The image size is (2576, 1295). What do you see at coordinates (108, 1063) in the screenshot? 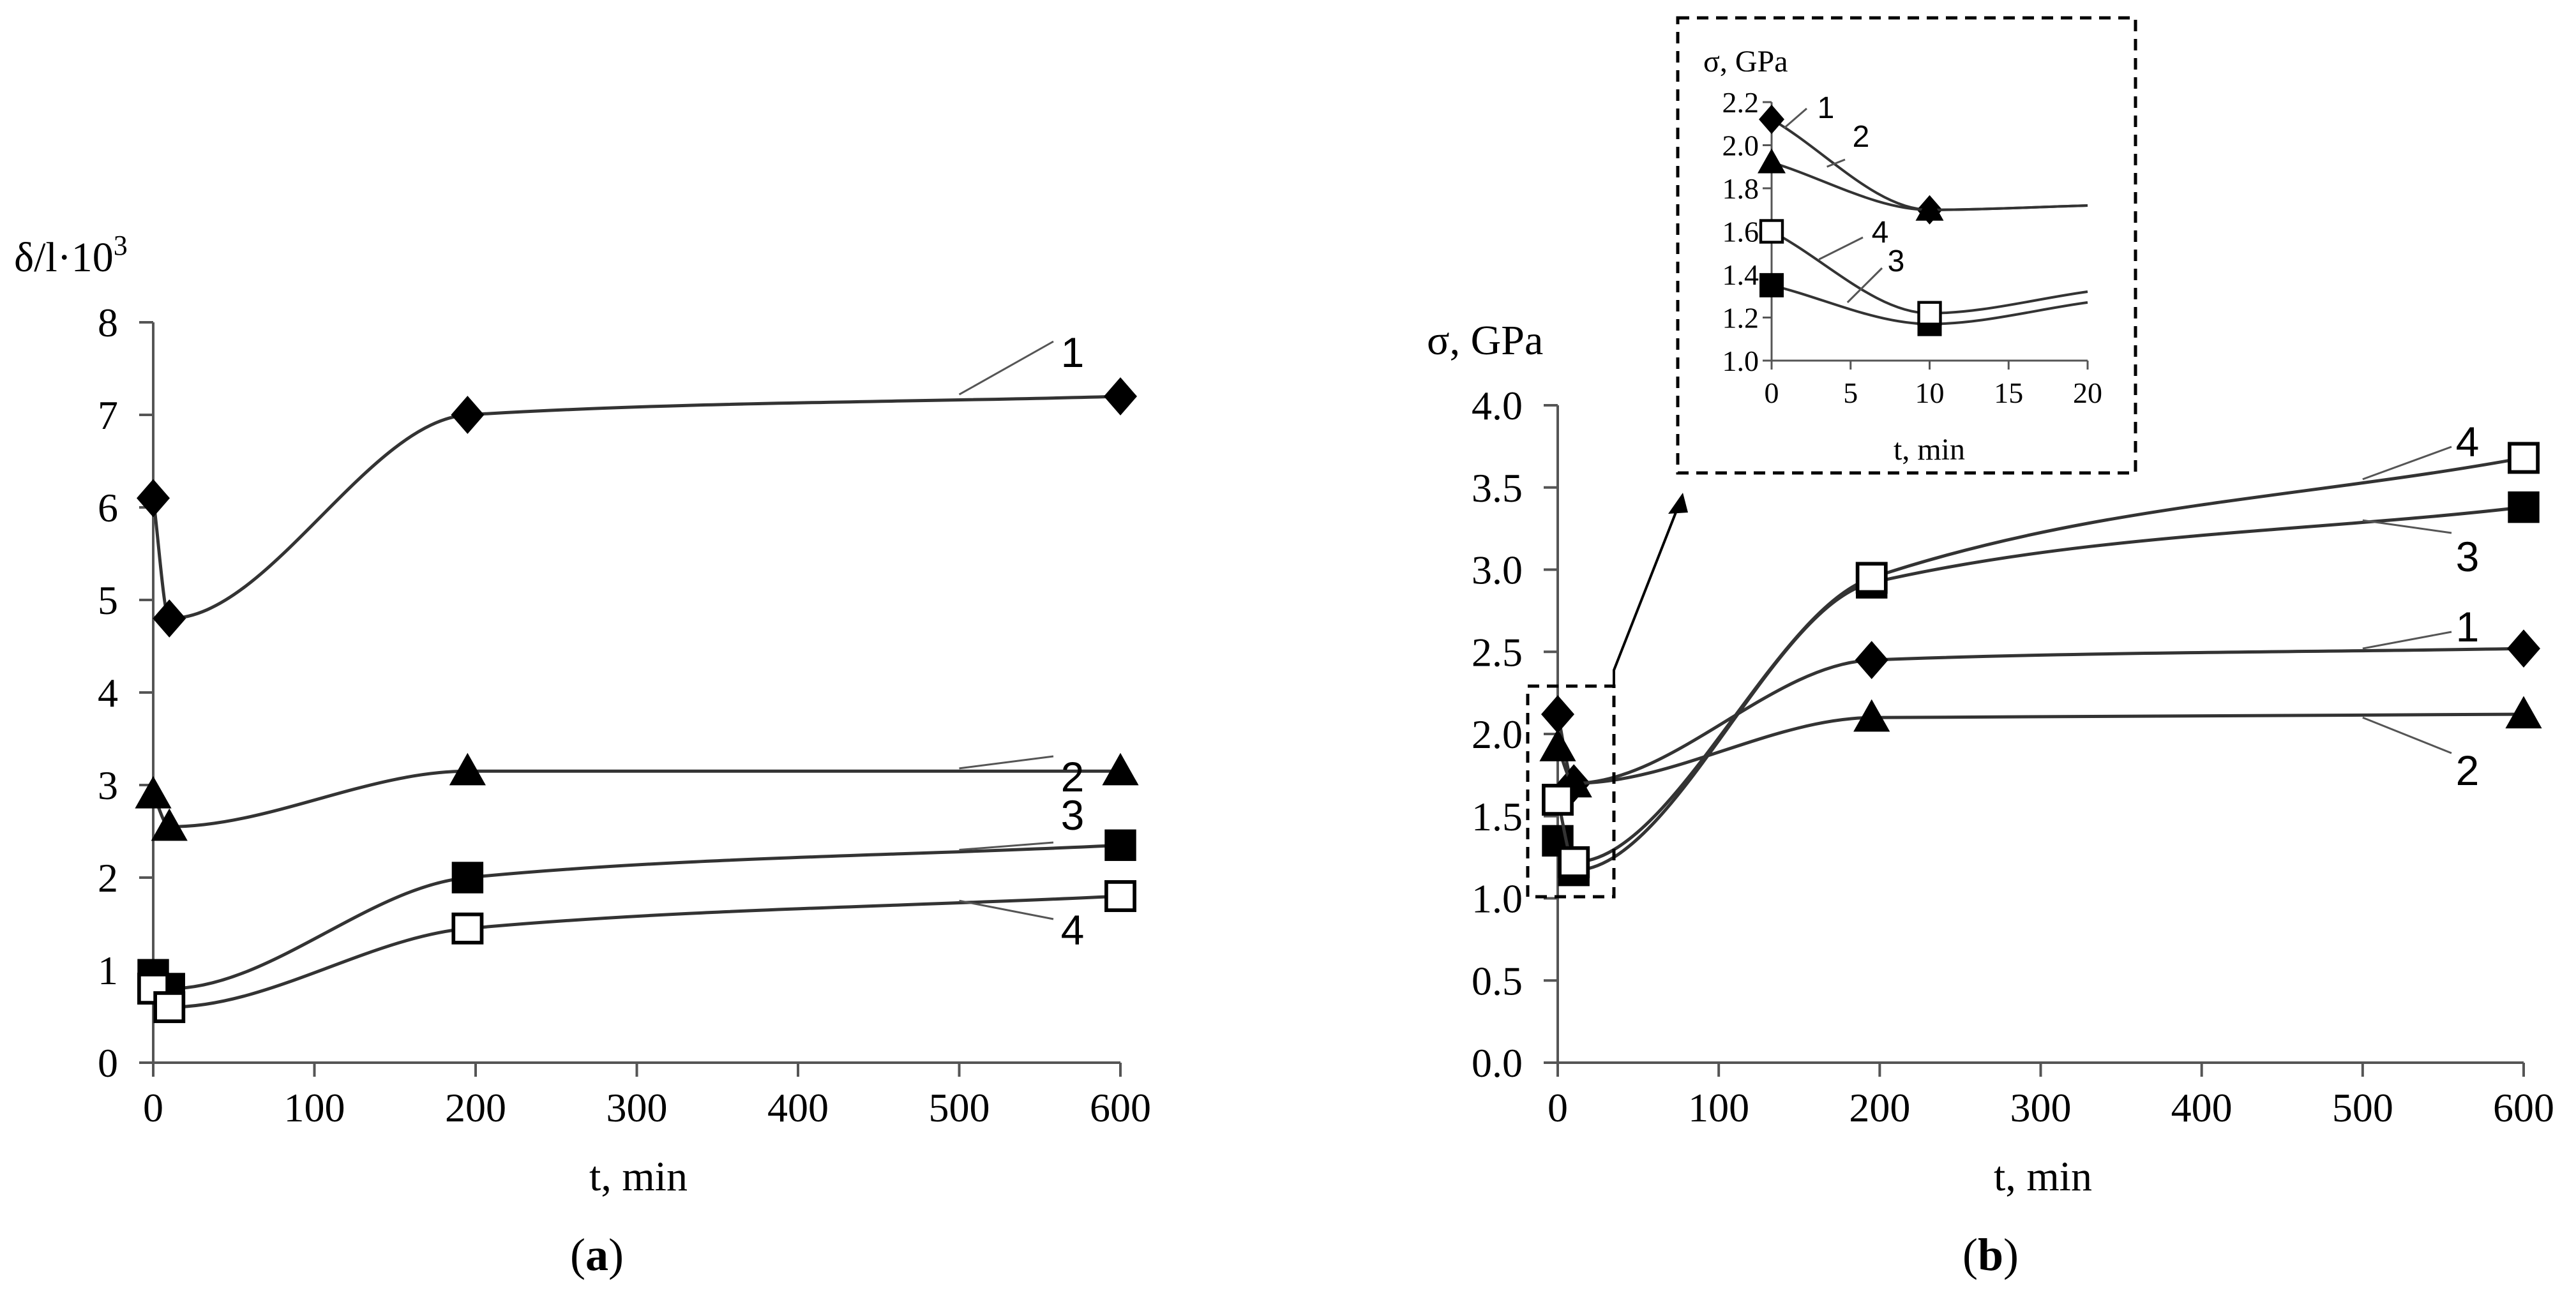
I see `a-y-tick-label: 0` at bounding box center [108, 1063].